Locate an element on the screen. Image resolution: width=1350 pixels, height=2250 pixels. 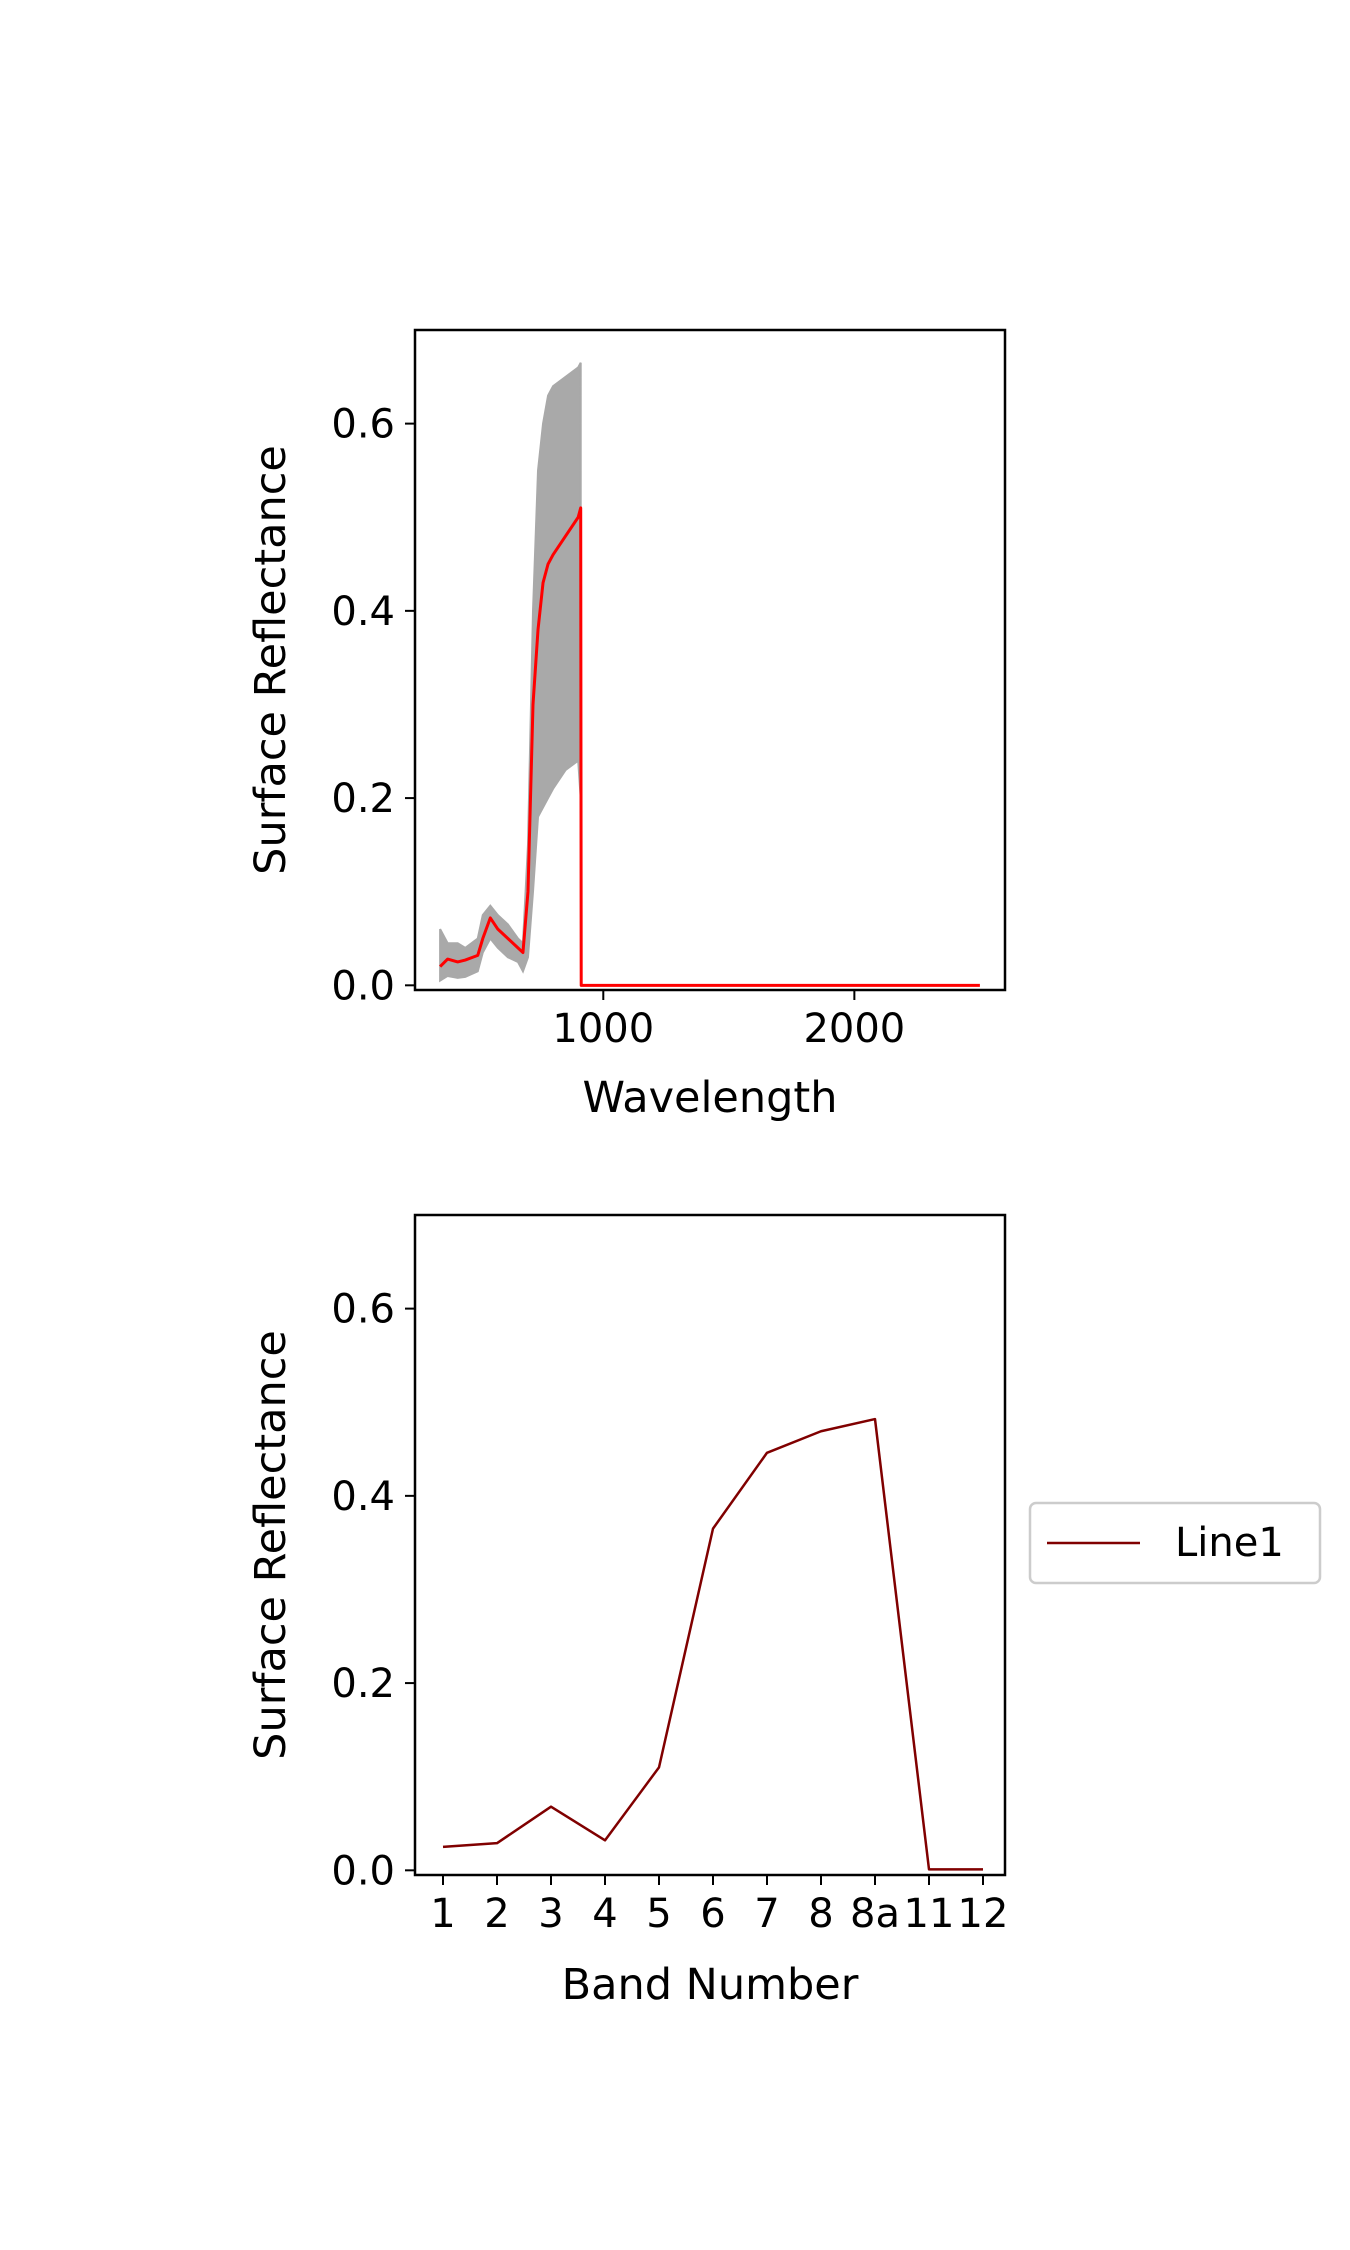
x-tick-label: 7 is located at coordinates (766, 1914).